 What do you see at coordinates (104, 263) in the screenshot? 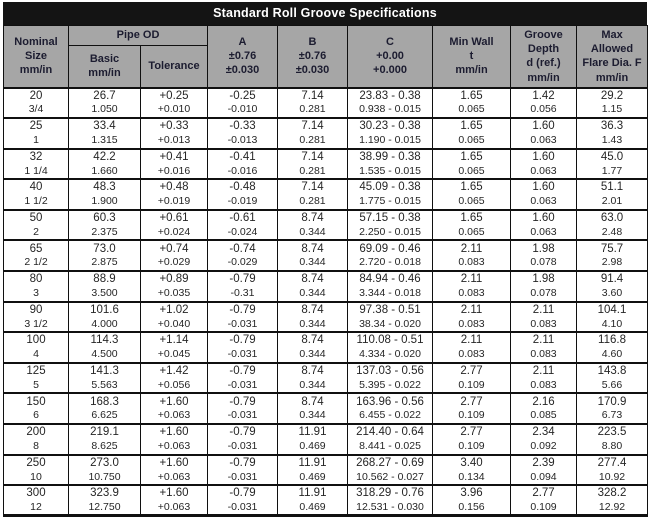
I see `table-cell: 2.875` at bounding box center [104, 263].